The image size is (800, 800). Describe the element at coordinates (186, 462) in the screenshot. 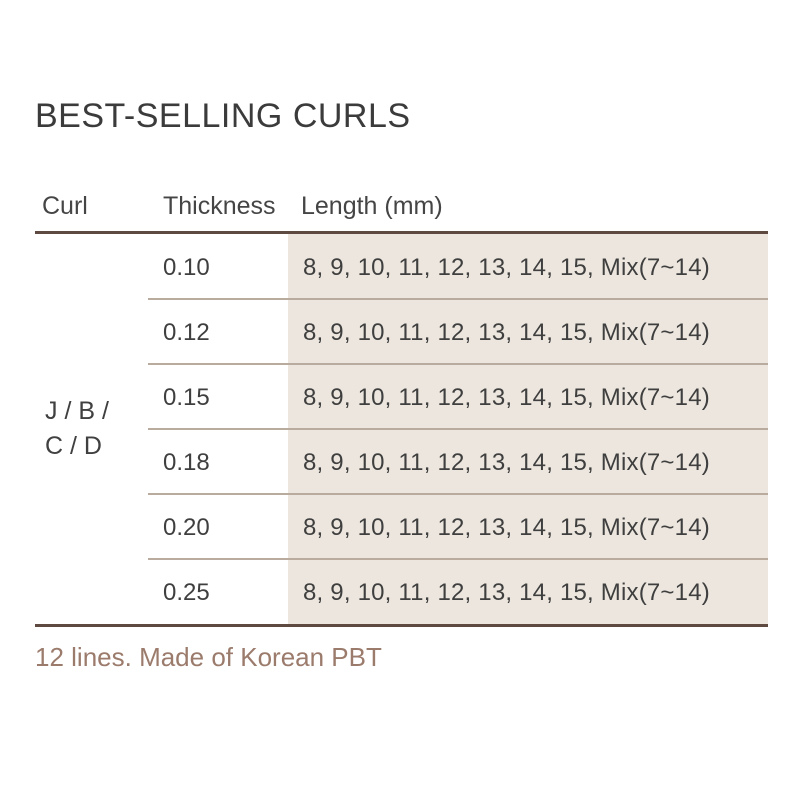

I see `thickness-value: 0.18` at that location.